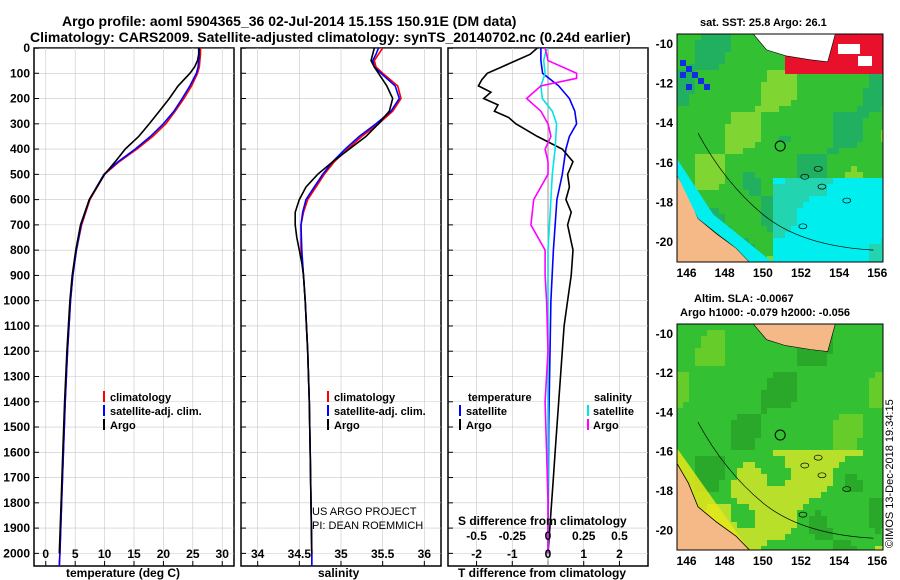 This screenshot has width=900, height=580. I want to click on reef-outline, so click(803, 226).